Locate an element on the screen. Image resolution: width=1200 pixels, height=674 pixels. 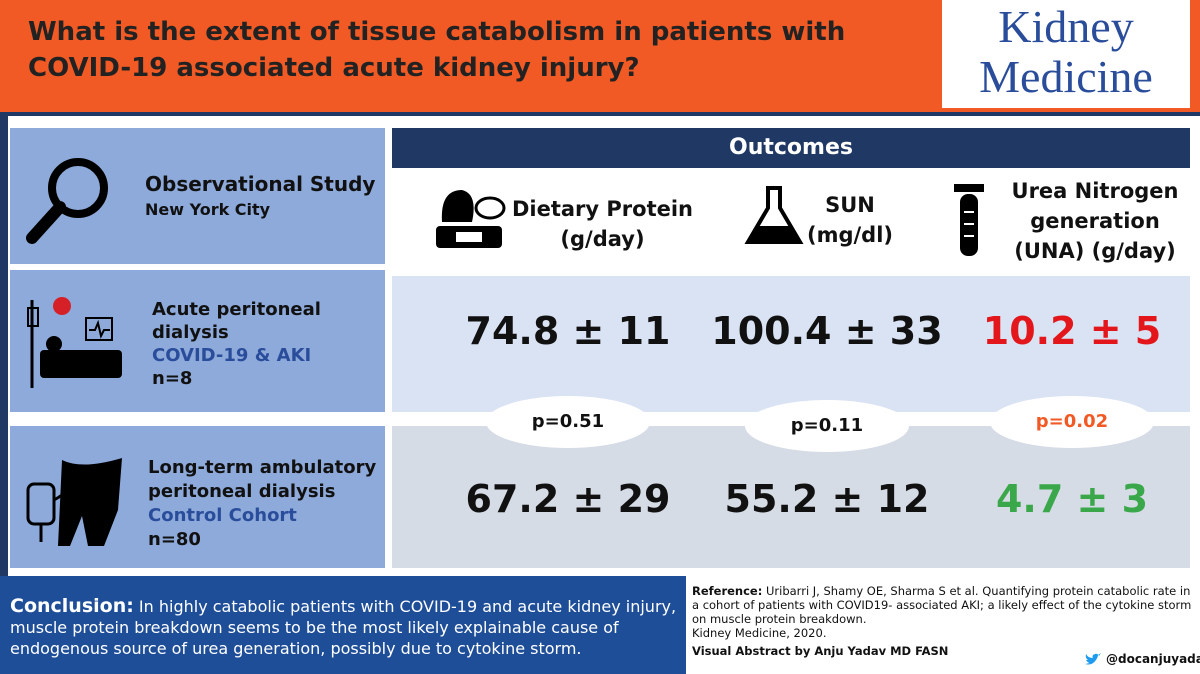
header-line: Dietary Protein is located at coordinates (602, 209).